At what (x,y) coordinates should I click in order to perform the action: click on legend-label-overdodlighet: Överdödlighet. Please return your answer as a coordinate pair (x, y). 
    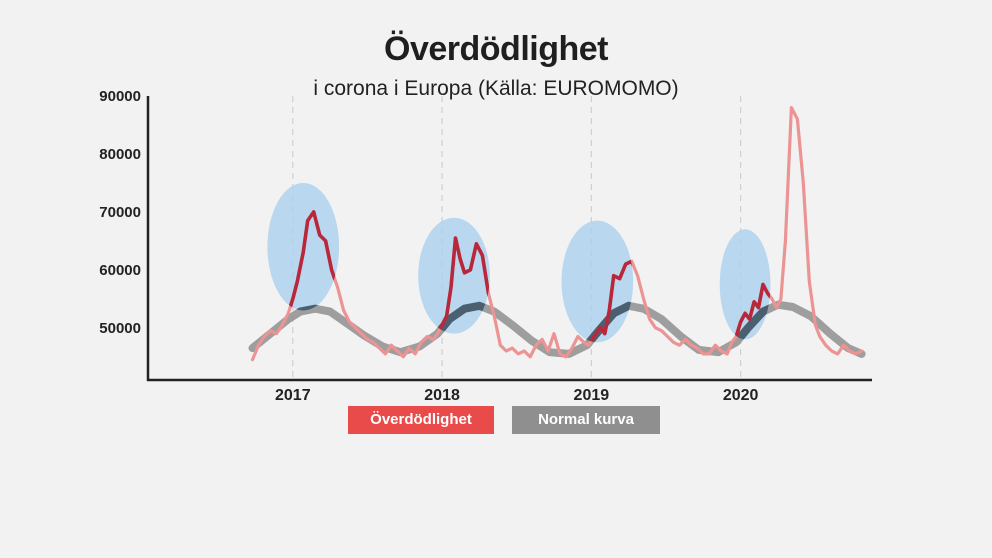
    Looking at the image, I should click on (421, 419).